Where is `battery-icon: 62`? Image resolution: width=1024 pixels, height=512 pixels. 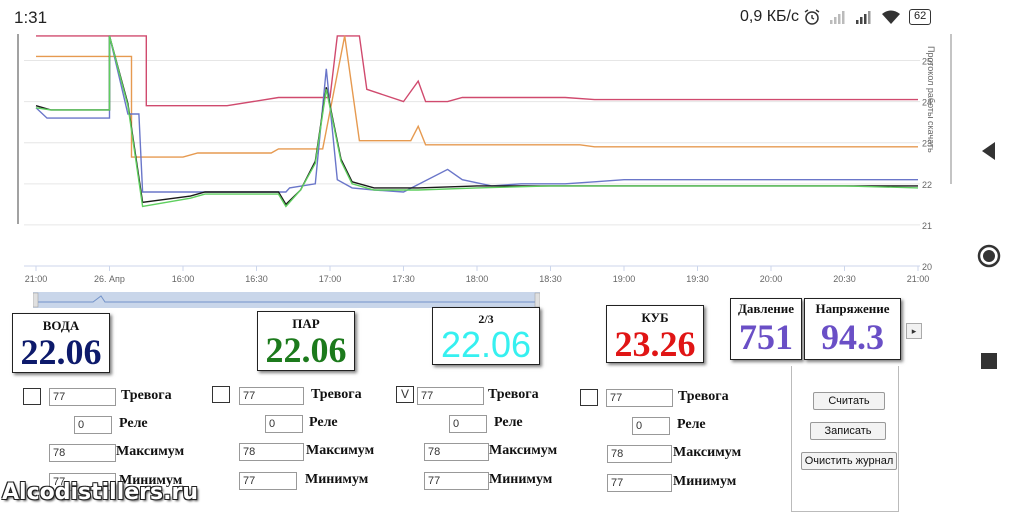 battery-icon: 62 is located at coordinates (920, 17).